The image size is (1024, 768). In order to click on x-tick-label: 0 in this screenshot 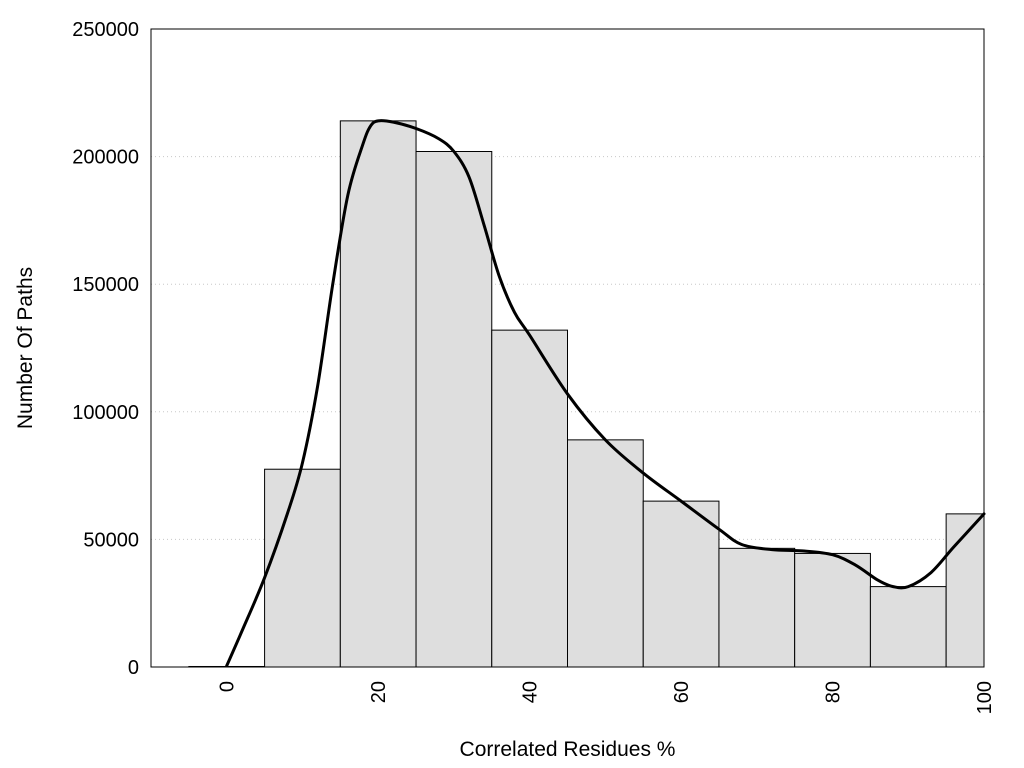, I will do `click(228, 686)`.